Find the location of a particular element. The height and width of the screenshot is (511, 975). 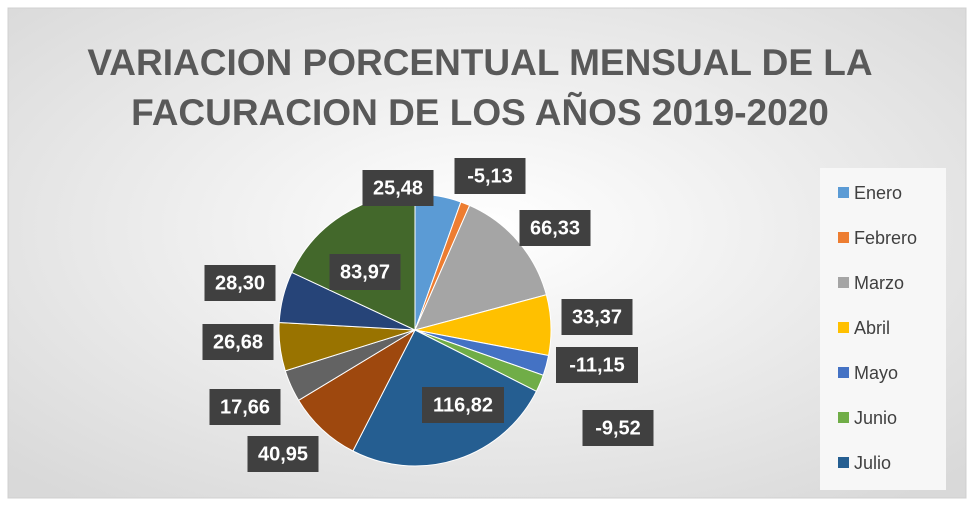

data-label: -9,52 is located at coordinates (618, 428).